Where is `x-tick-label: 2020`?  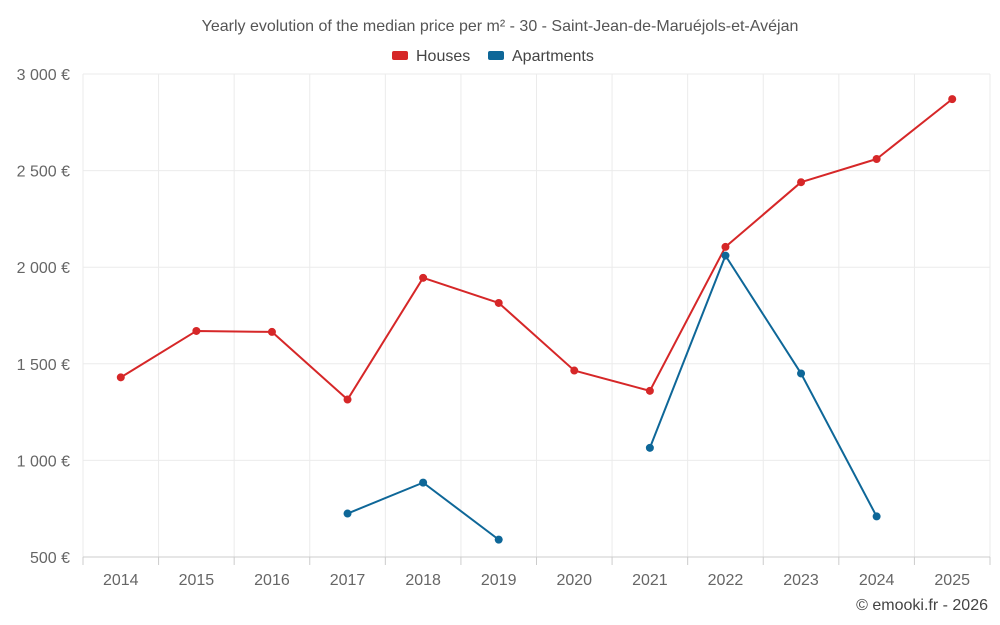
x-tick-label: 2020 is located at coordinates (574, 580).